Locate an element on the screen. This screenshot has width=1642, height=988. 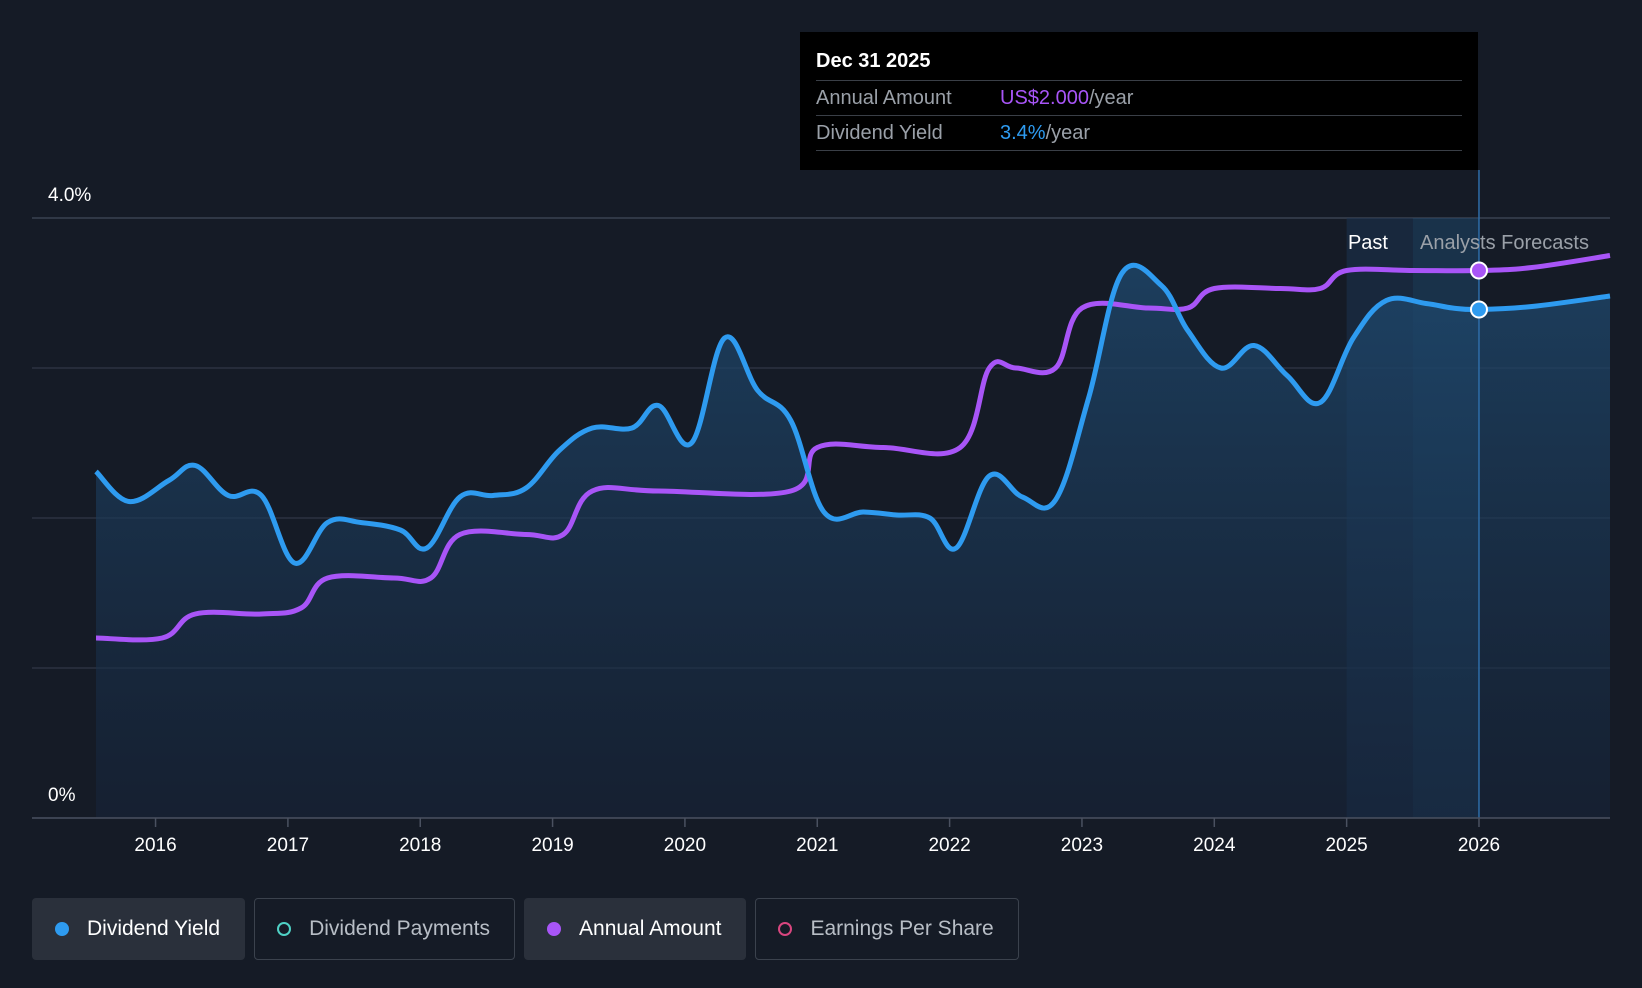
legend-dividend-payments-button: Dividend Payments is located at coordinates (385, 929).